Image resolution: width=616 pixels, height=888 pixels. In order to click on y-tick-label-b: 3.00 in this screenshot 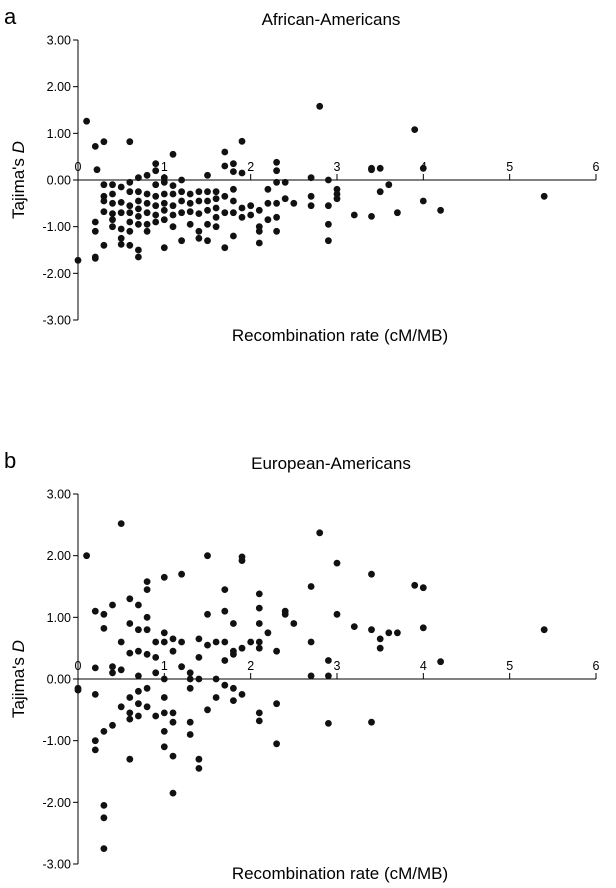, I will do `click(59, 495)`.